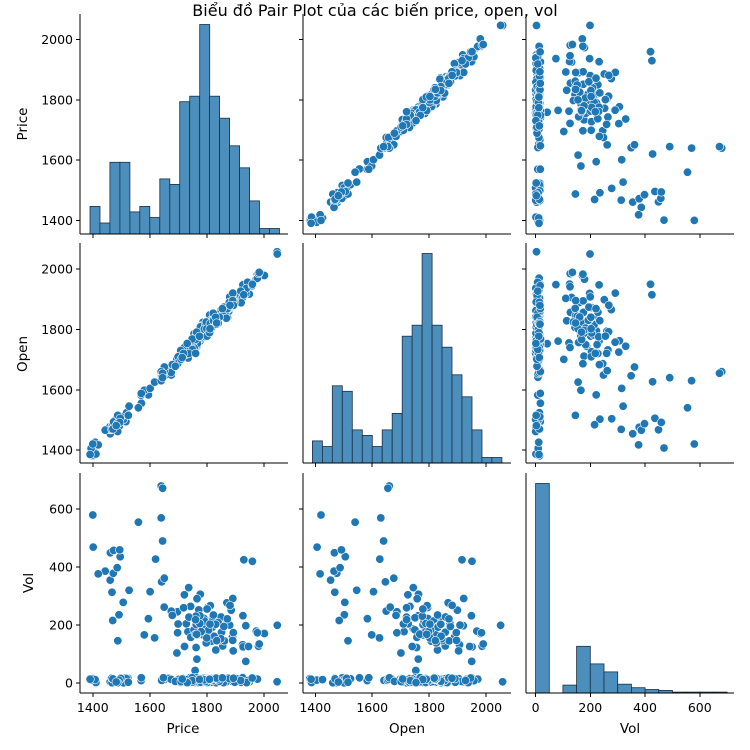 Image resolution: width=750 pixels, height=750 pixels. I want to click on x-tick-label: 600, so click(700, 707).